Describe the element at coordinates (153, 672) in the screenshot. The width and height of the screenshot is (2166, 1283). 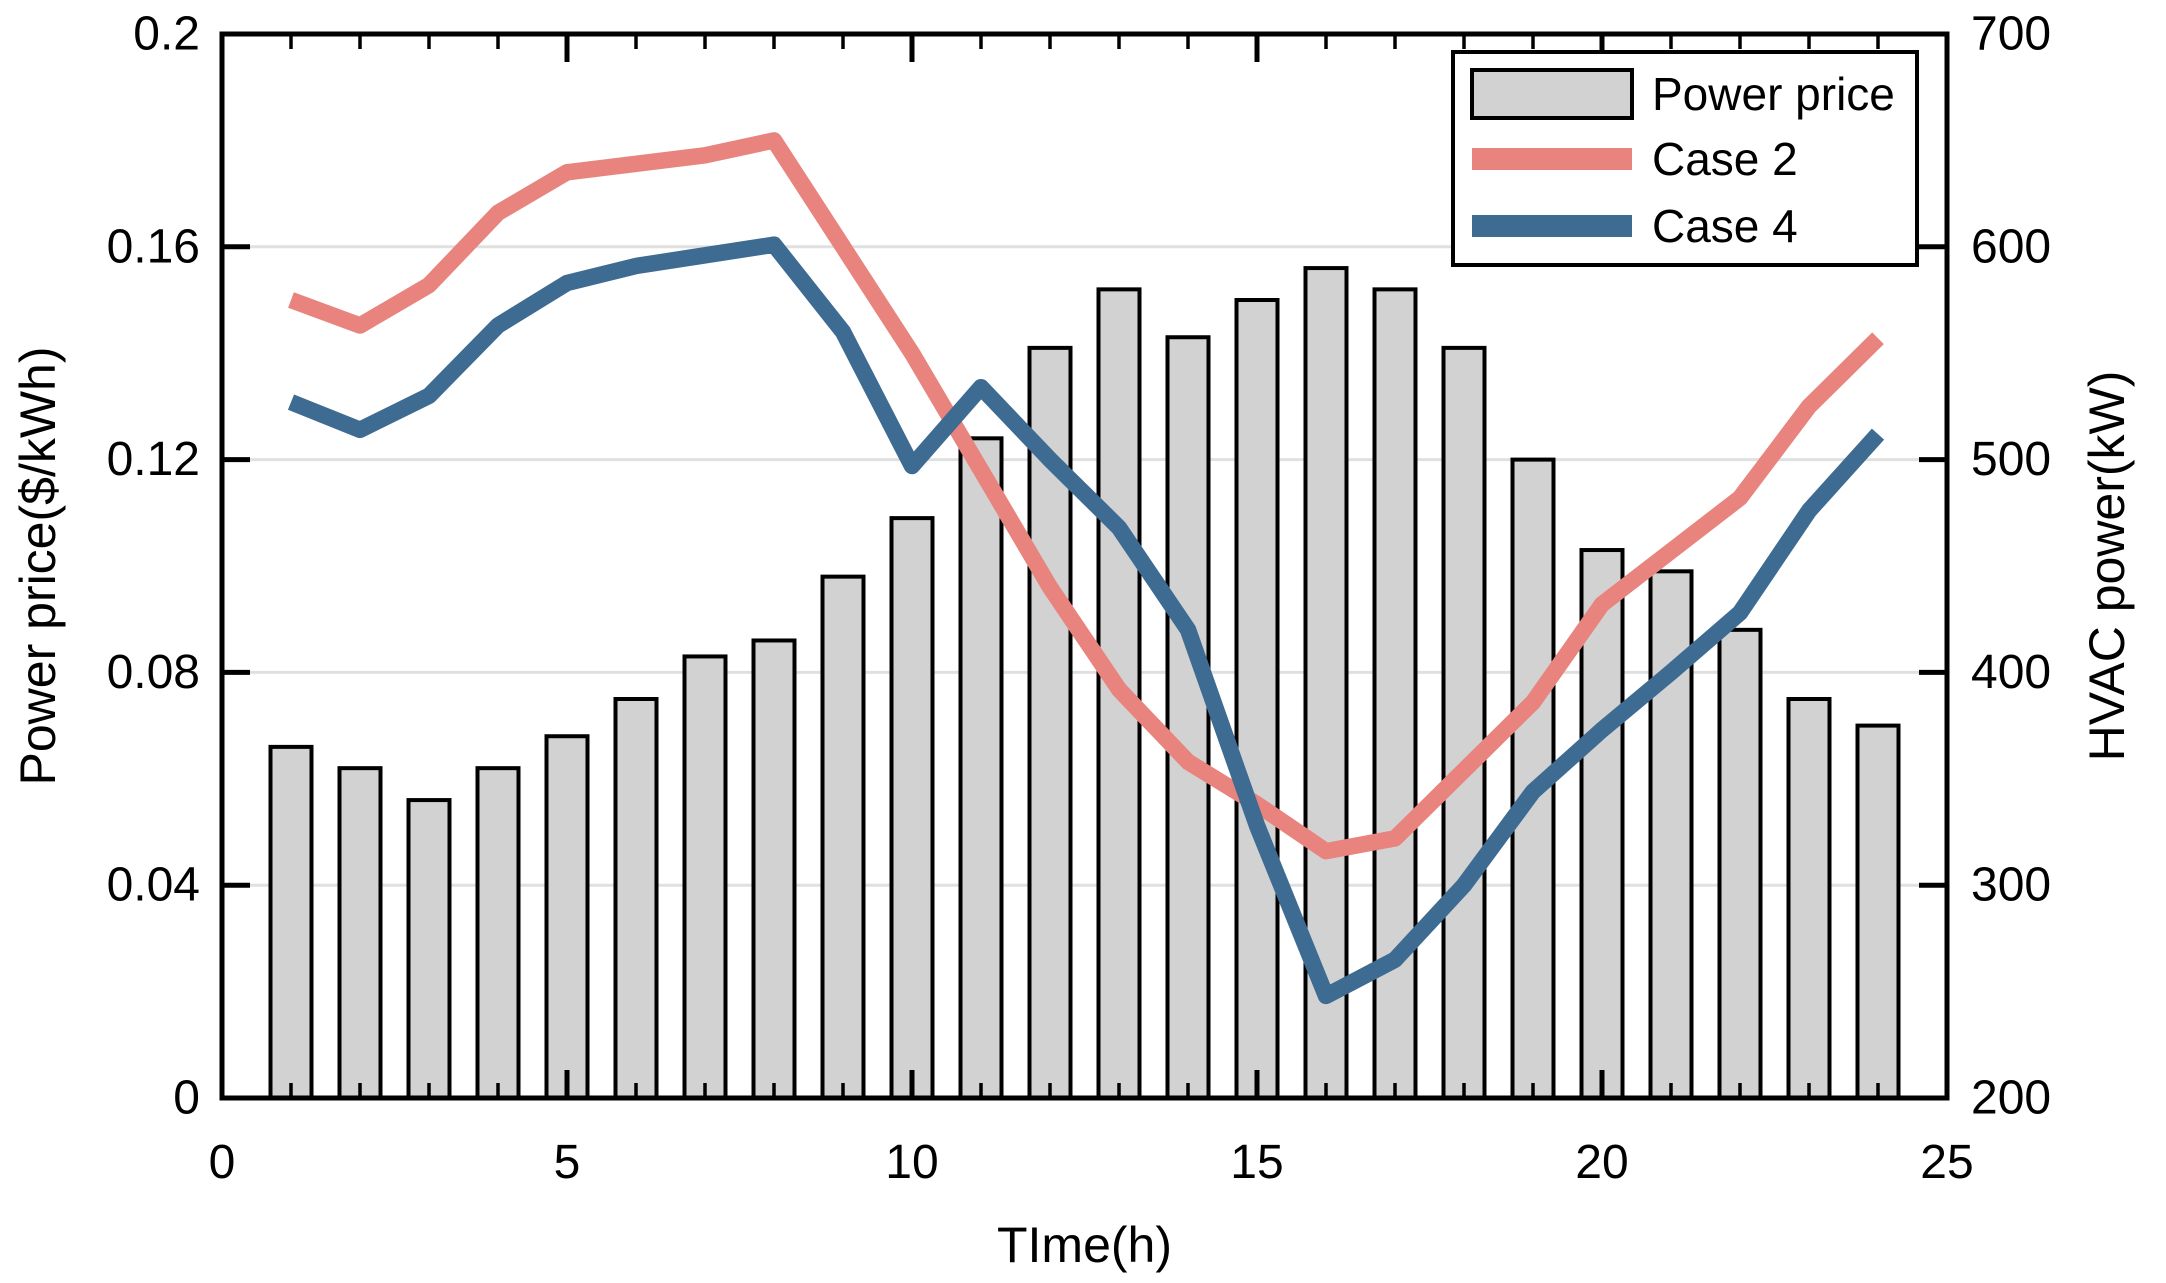
I see `y-tick-label-left: 0.08` at that location.